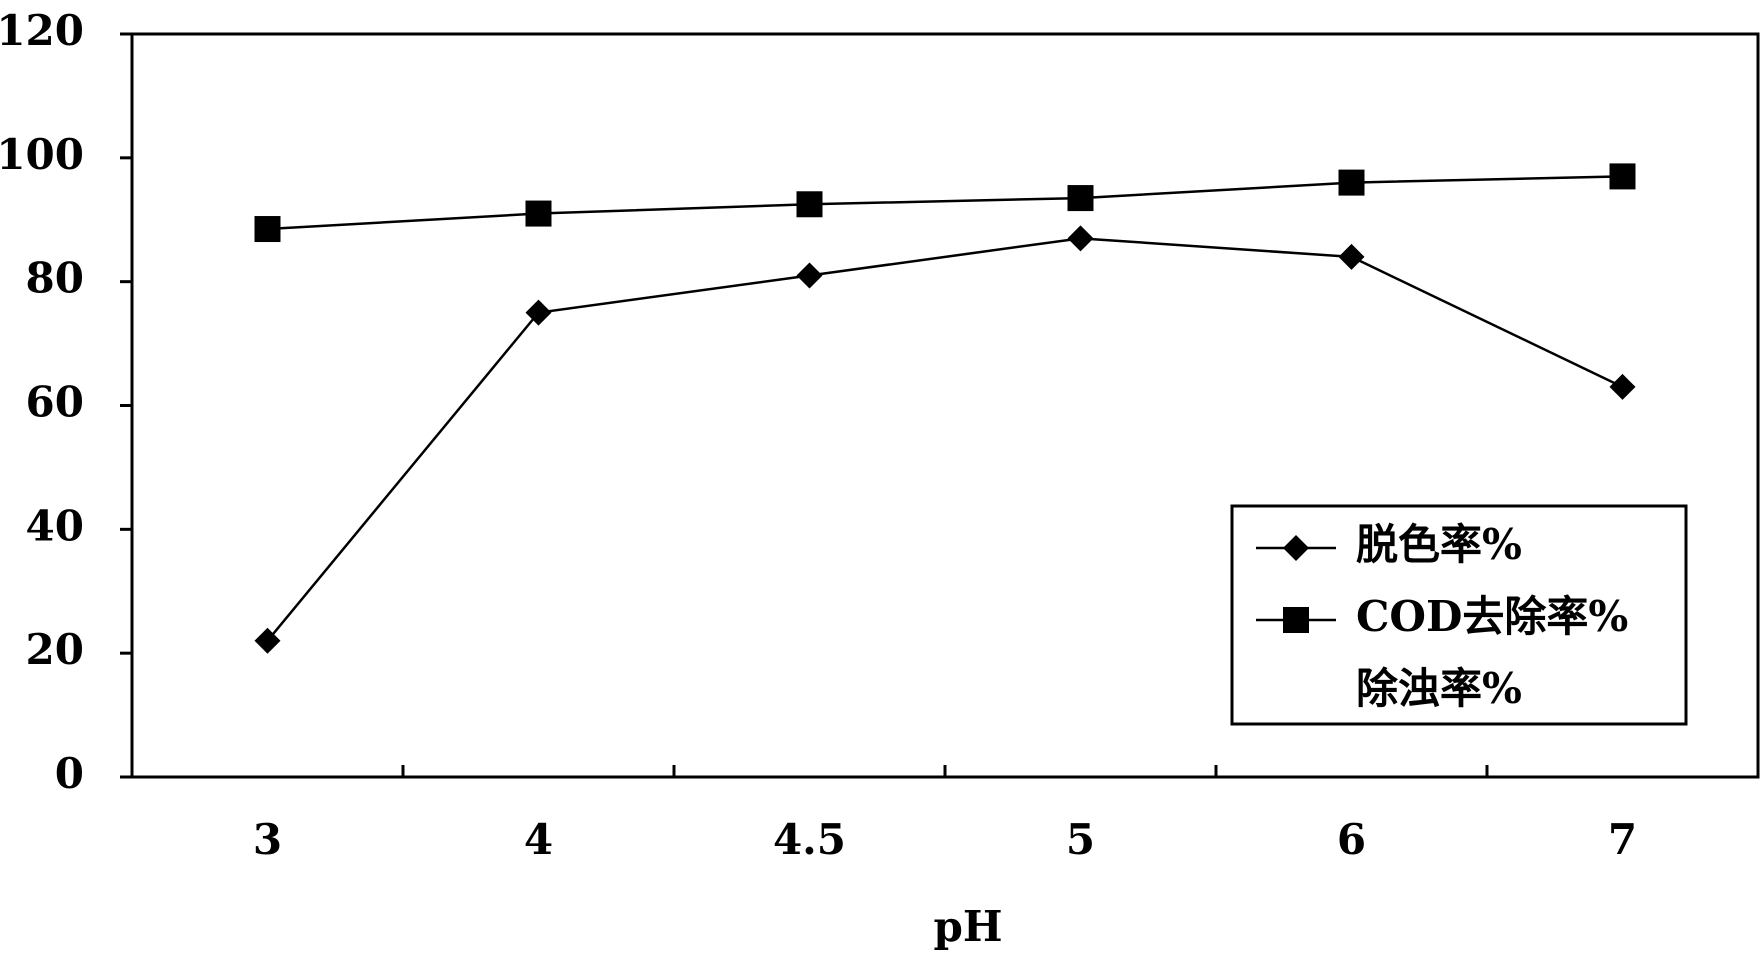 This screenshot has height=955, width=1762. What do you see at coordinates (1492, 616) in the screenshot?
I see `legend-label: COD去除率%` at bounding box center [1492, 616].